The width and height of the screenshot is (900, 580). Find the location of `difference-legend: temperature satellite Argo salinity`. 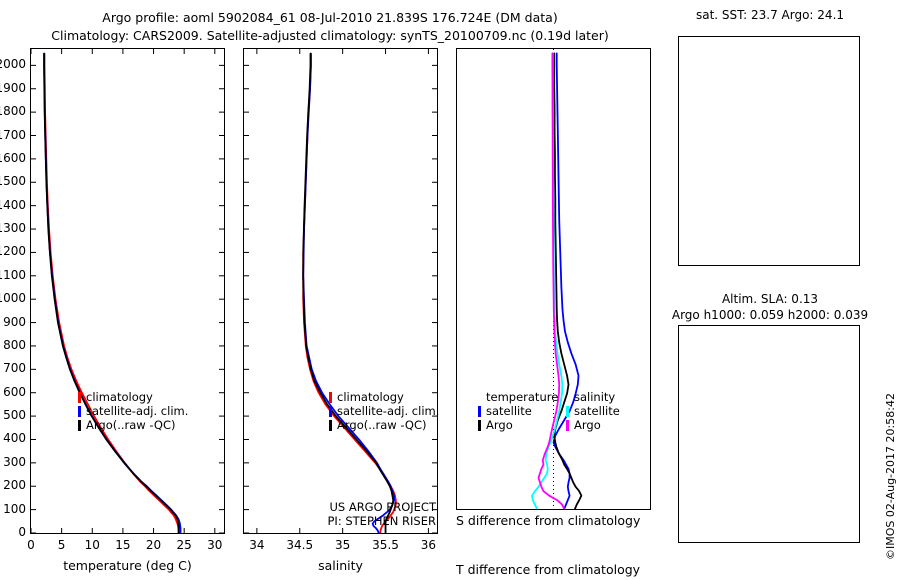

difference-legend: temperature satellite Argo salinity is located at coordinates (549, 411).